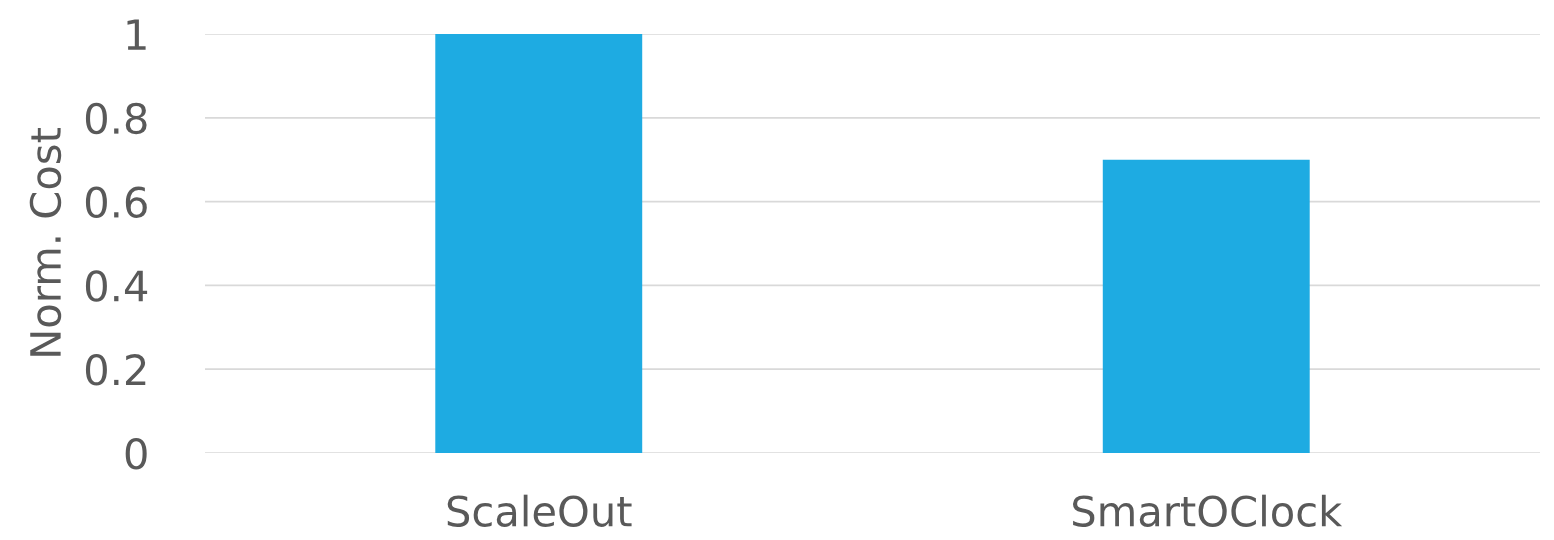 The image size is (1554, 540). What do you see at coordinates (136, 453) in the screenshot?
I see `y-tick-label: 0` at bounding box center [136, 453].